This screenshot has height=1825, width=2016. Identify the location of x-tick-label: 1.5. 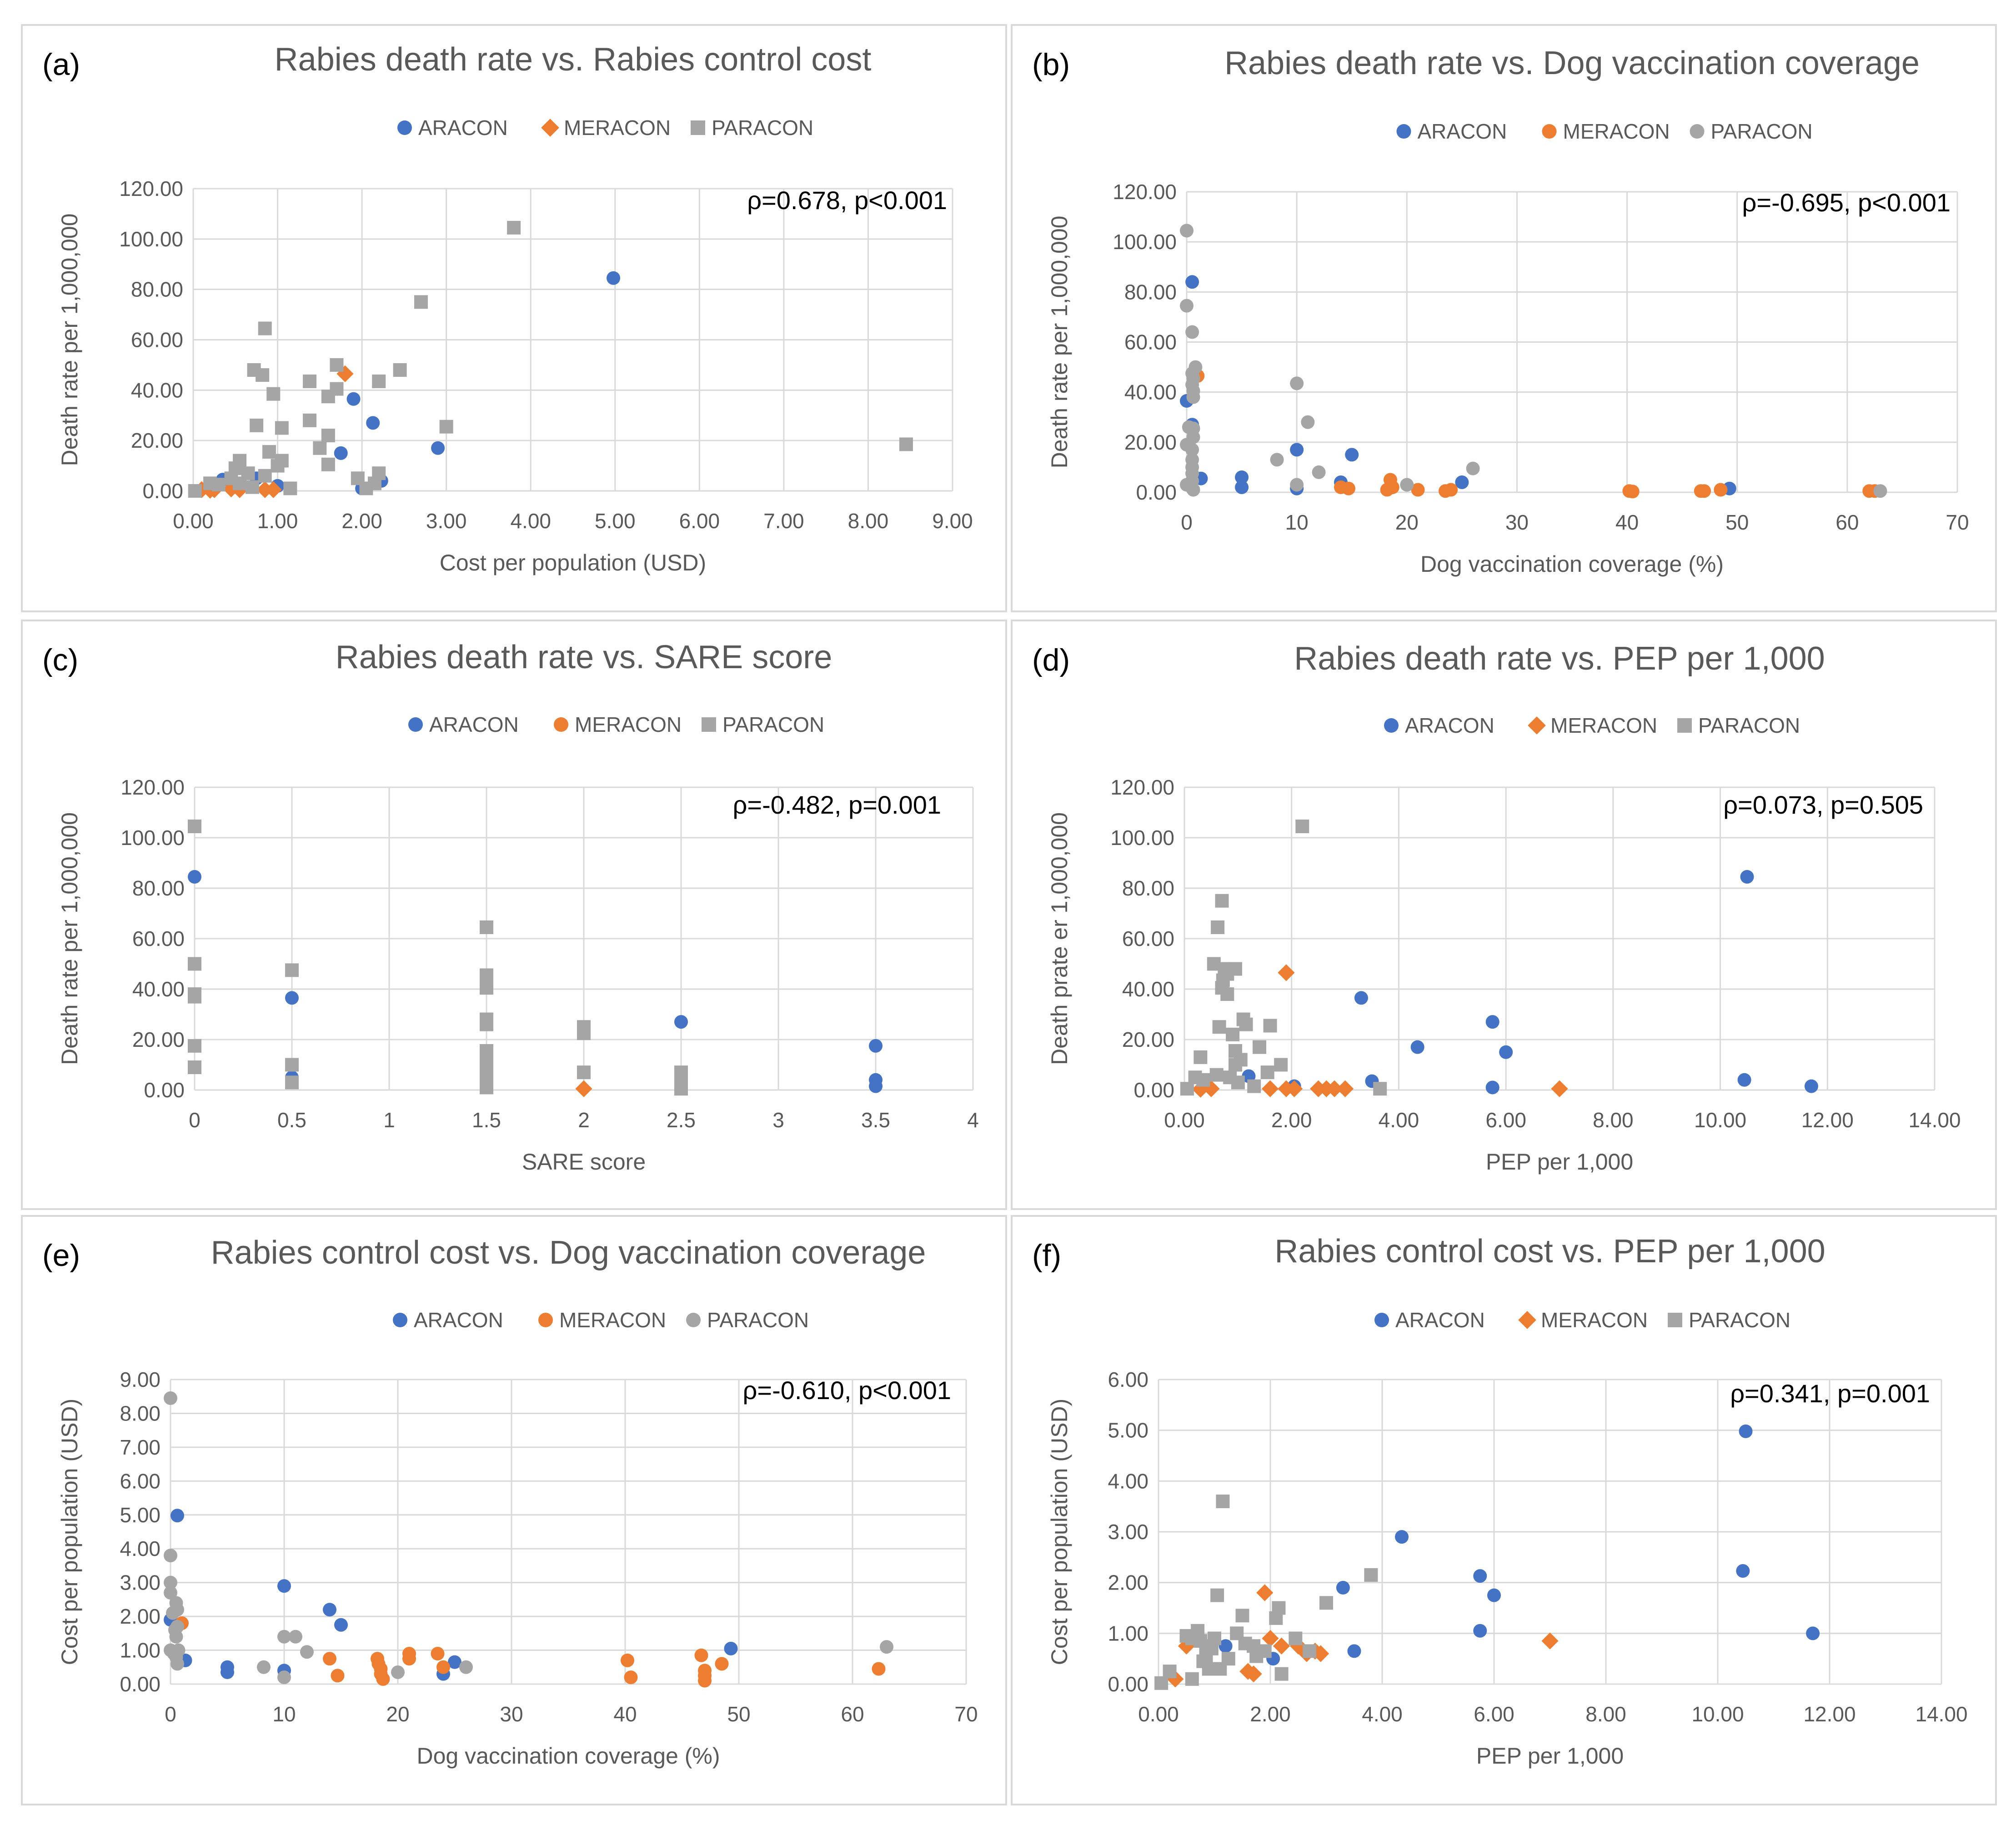
(487, 1120).